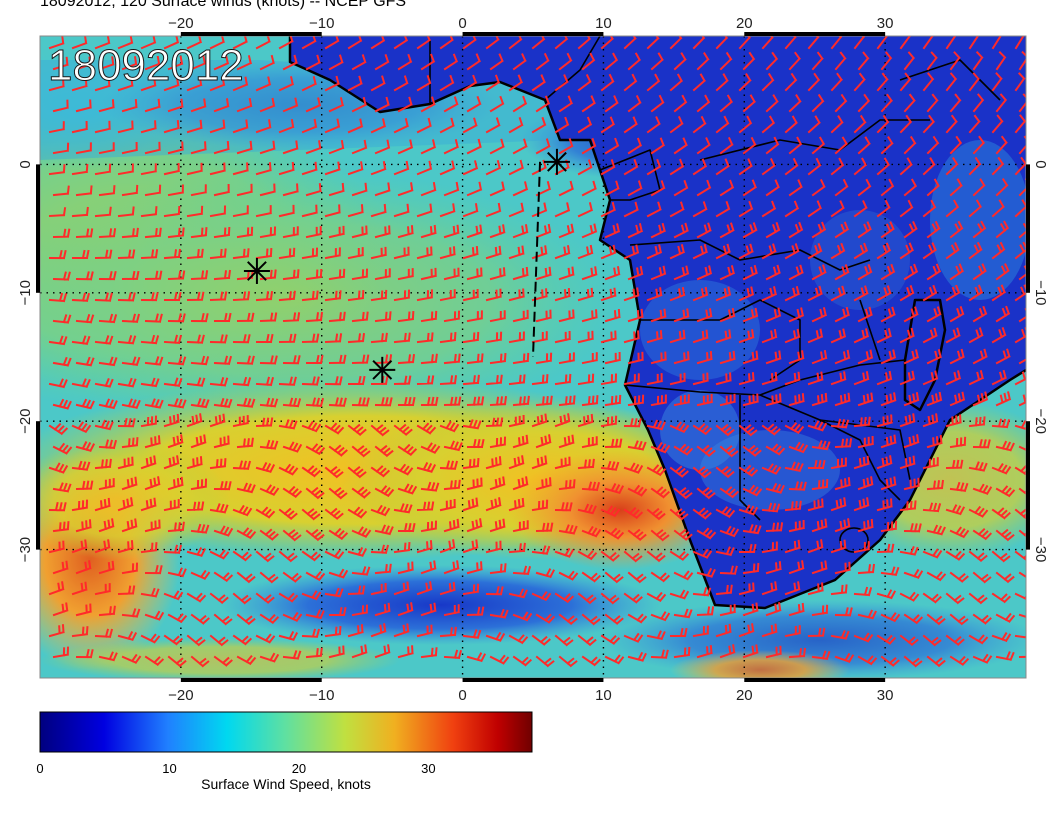 Image resolution: width=1056 pixels, height=816 pixels. Describe the element at coordinates (428, 768) in the screenshot. I see `colorbar-tick-label: 30` at that location.